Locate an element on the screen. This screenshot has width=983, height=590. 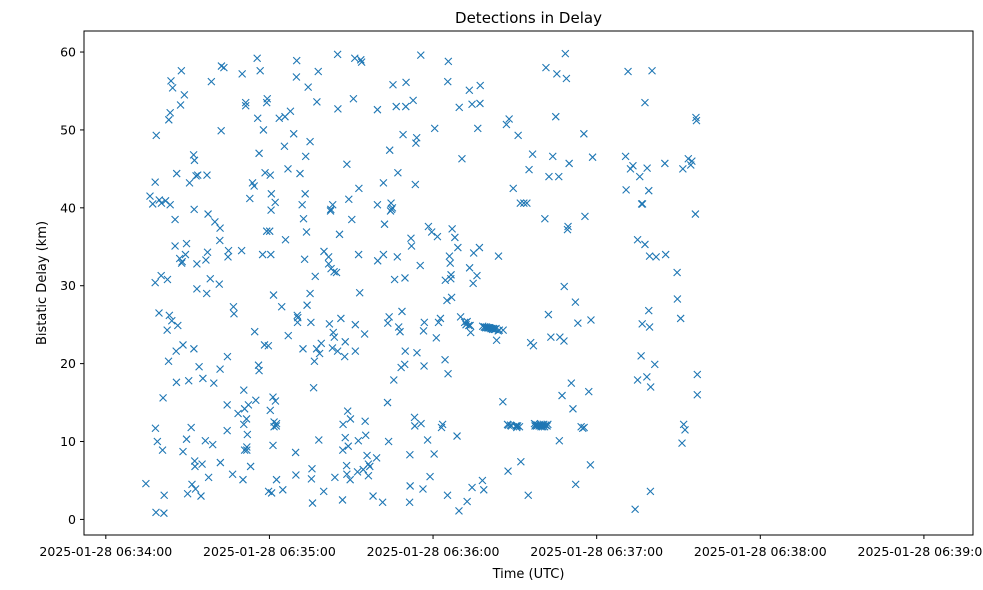
x-tick-label: 2025-01-28 06:37:00 is located at coordinates (596, 551).